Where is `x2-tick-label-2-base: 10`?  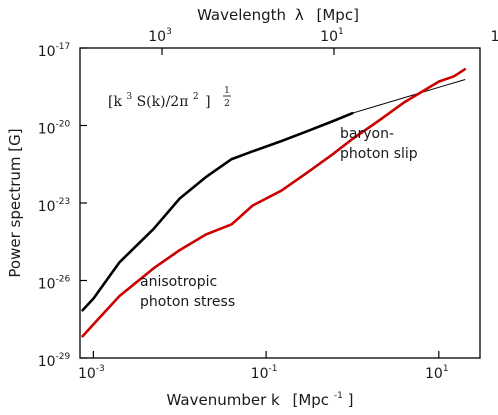 x2-tick-label-2-base: 10 is located at coordinates (494, 37).